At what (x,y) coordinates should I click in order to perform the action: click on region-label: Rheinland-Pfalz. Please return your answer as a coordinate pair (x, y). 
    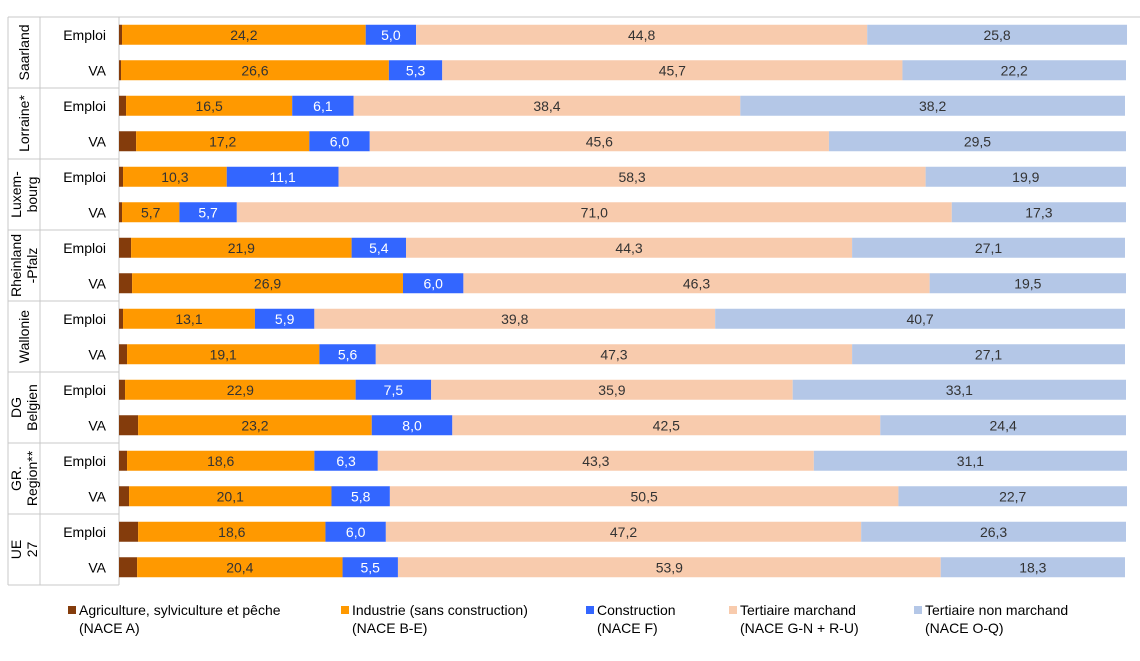
    Looking at the image, I should click on (24, 265).